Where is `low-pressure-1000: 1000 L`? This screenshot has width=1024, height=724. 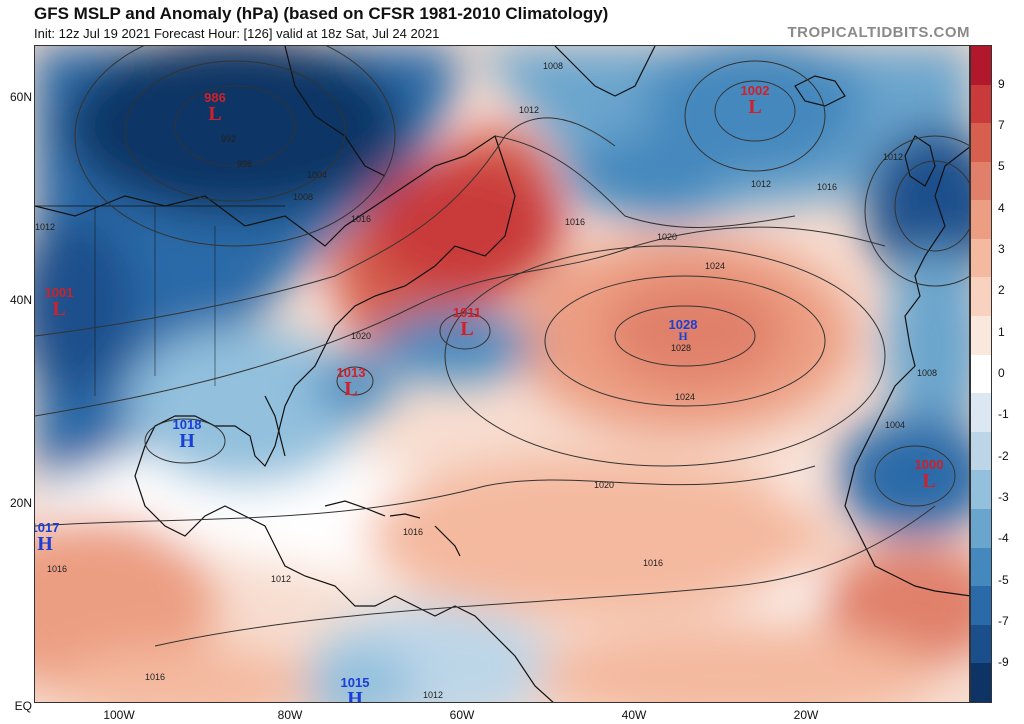 low-pressure-1000: 1000 L is located at coordinates (929, 474).